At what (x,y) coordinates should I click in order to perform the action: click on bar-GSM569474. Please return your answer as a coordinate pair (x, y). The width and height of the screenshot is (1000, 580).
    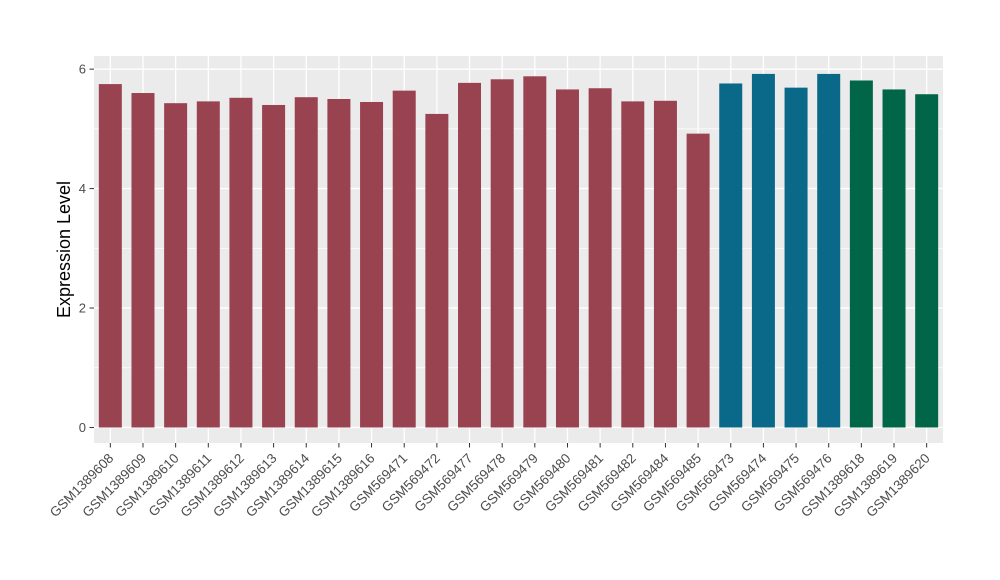
    Looking at the image, I should click on (763, 250).